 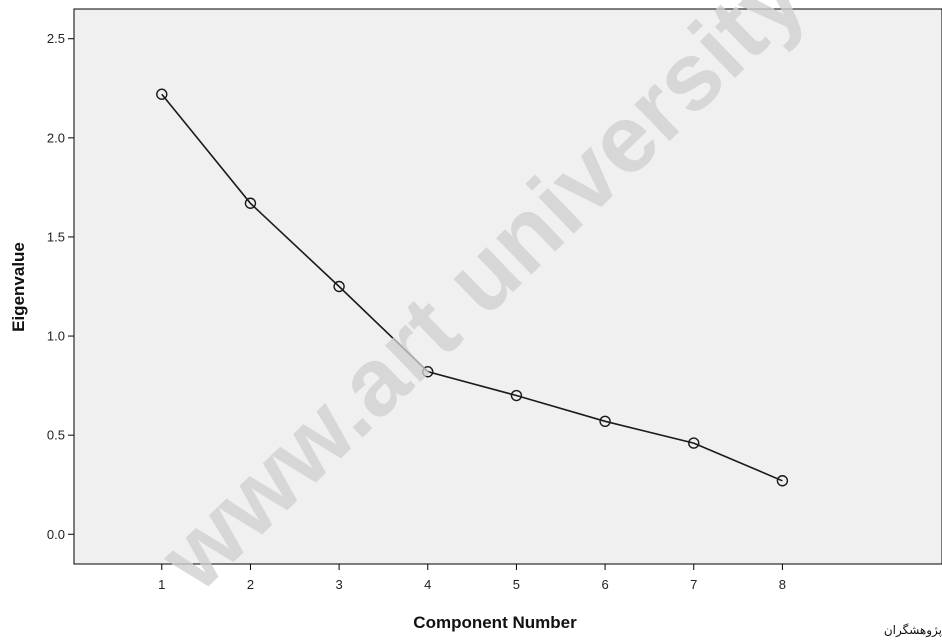 What do you see at coordinates (60, 286) in the screenshot?
I see `y-axis: 0.0 0.5 1.0 1.5 2.0 2.5` at bounding box center [60, 286].